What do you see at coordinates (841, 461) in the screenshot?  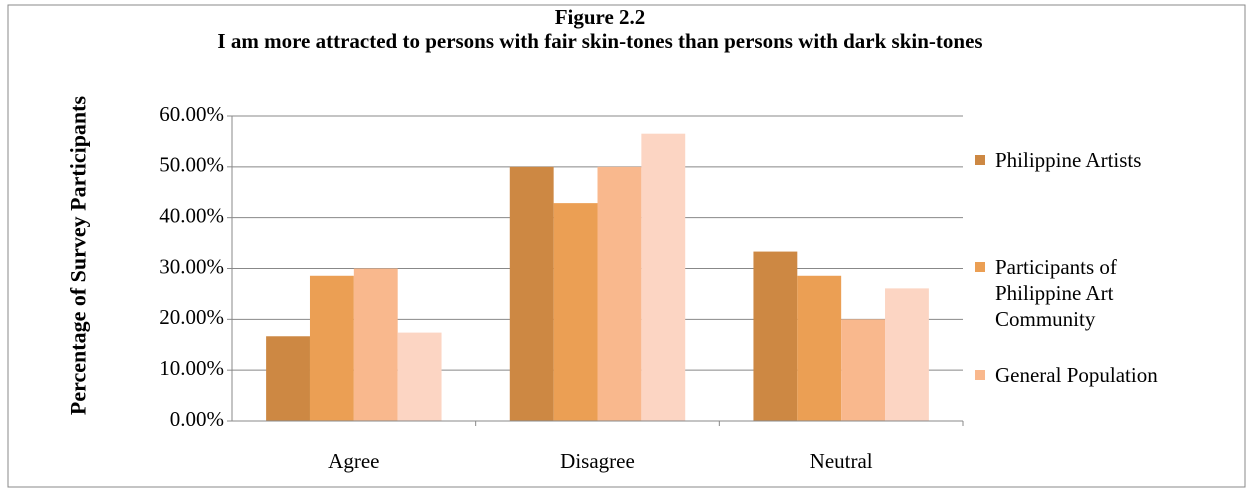 I see `x-tick-label: Neutral` at bounding box center [841, 461].